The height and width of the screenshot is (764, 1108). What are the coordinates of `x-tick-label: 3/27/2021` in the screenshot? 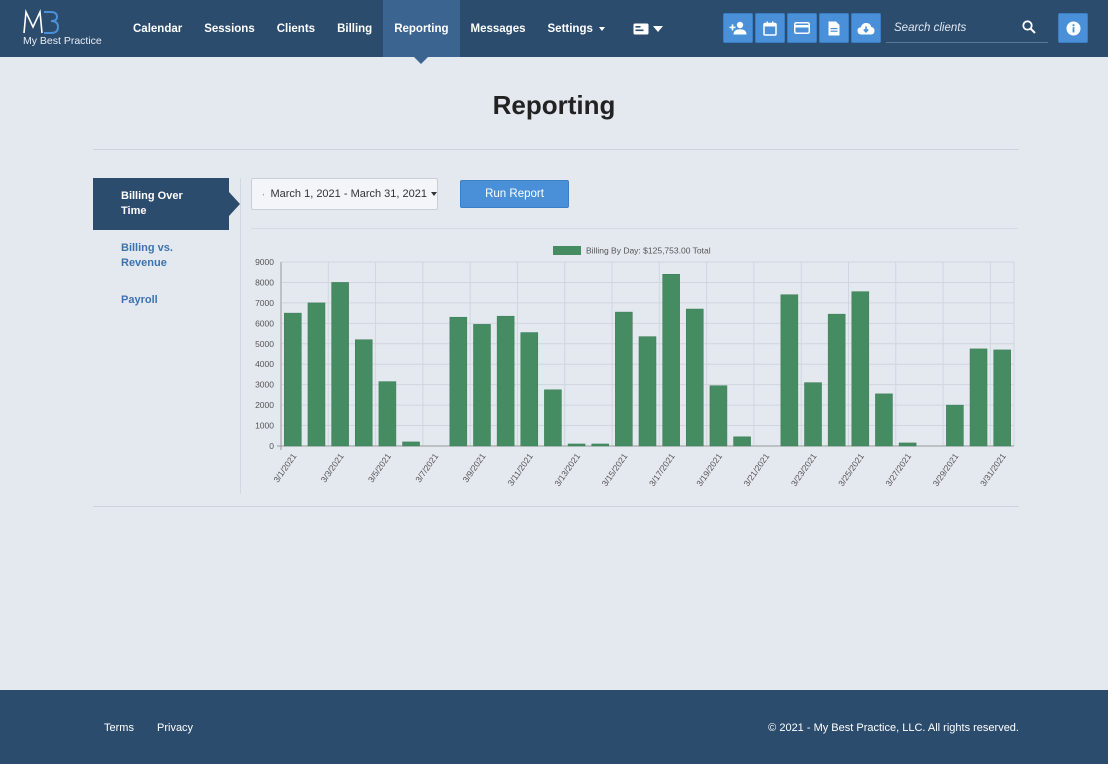 It's located at (898, 469).